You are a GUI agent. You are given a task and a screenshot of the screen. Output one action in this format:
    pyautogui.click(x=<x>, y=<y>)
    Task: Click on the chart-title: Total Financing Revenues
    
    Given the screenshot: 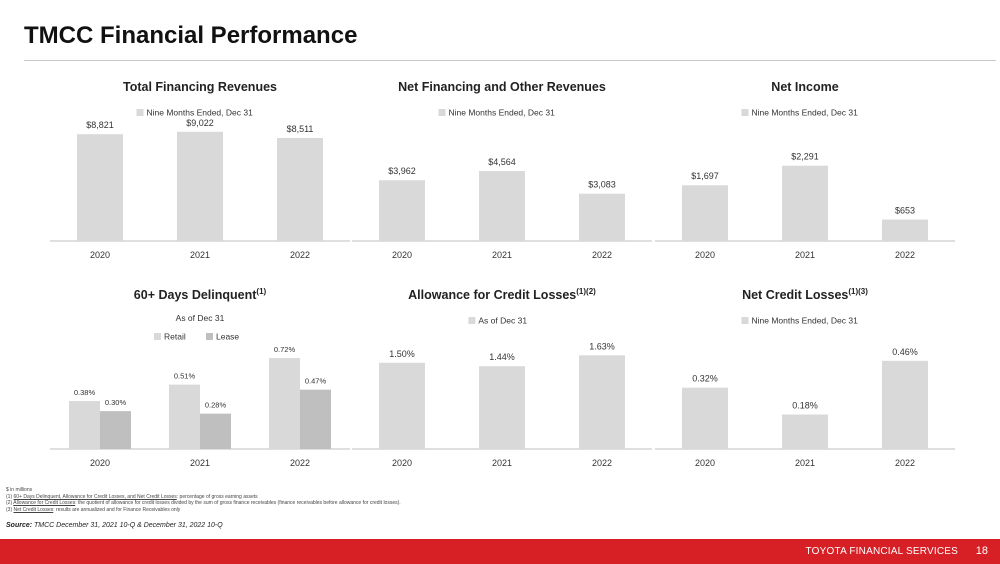 What is the action you would take?
    pyautogui.click(x=200, y=87)
    